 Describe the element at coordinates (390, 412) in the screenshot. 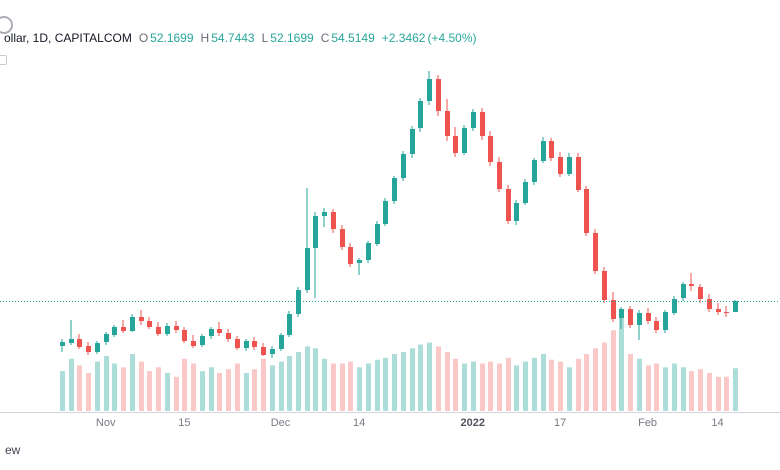

I see `time-axis-line` at that location.